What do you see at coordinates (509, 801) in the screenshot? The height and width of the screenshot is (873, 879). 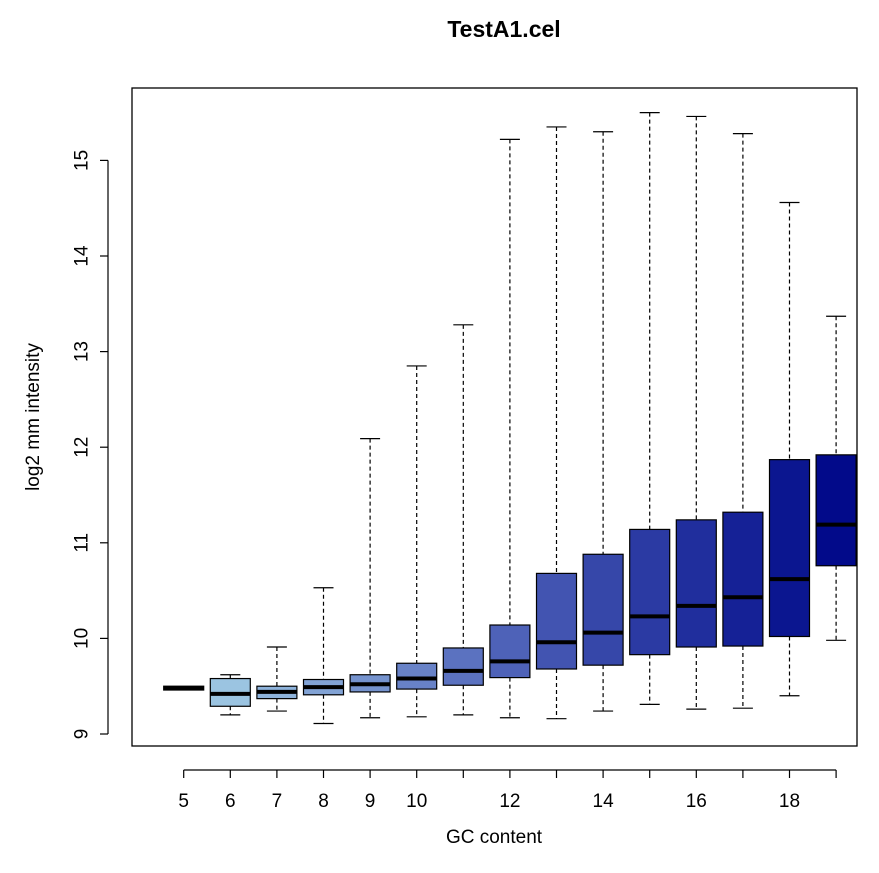 I see `x-tick-label: 12` at bounding box center [509, 801].